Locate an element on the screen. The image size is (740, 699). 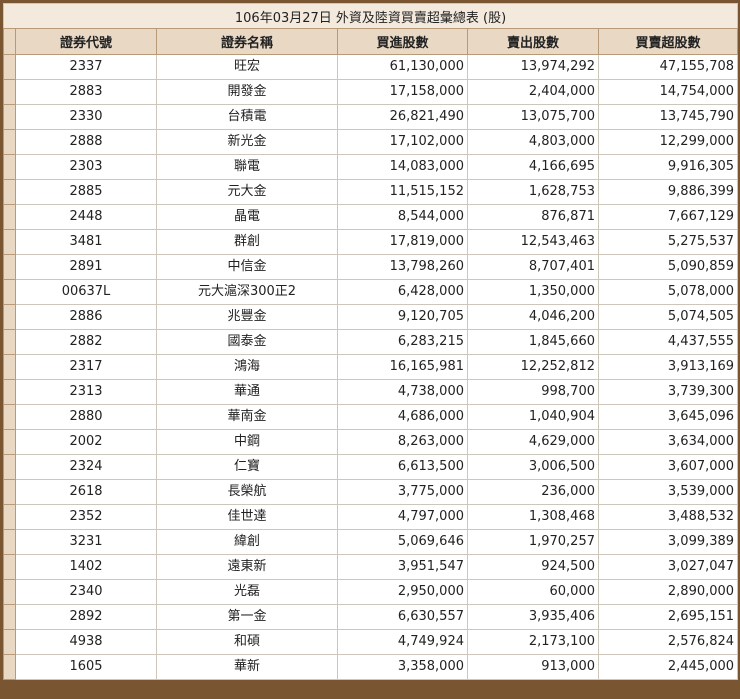
stock-code-cell: 2448 is located at coordinates (86, 217).